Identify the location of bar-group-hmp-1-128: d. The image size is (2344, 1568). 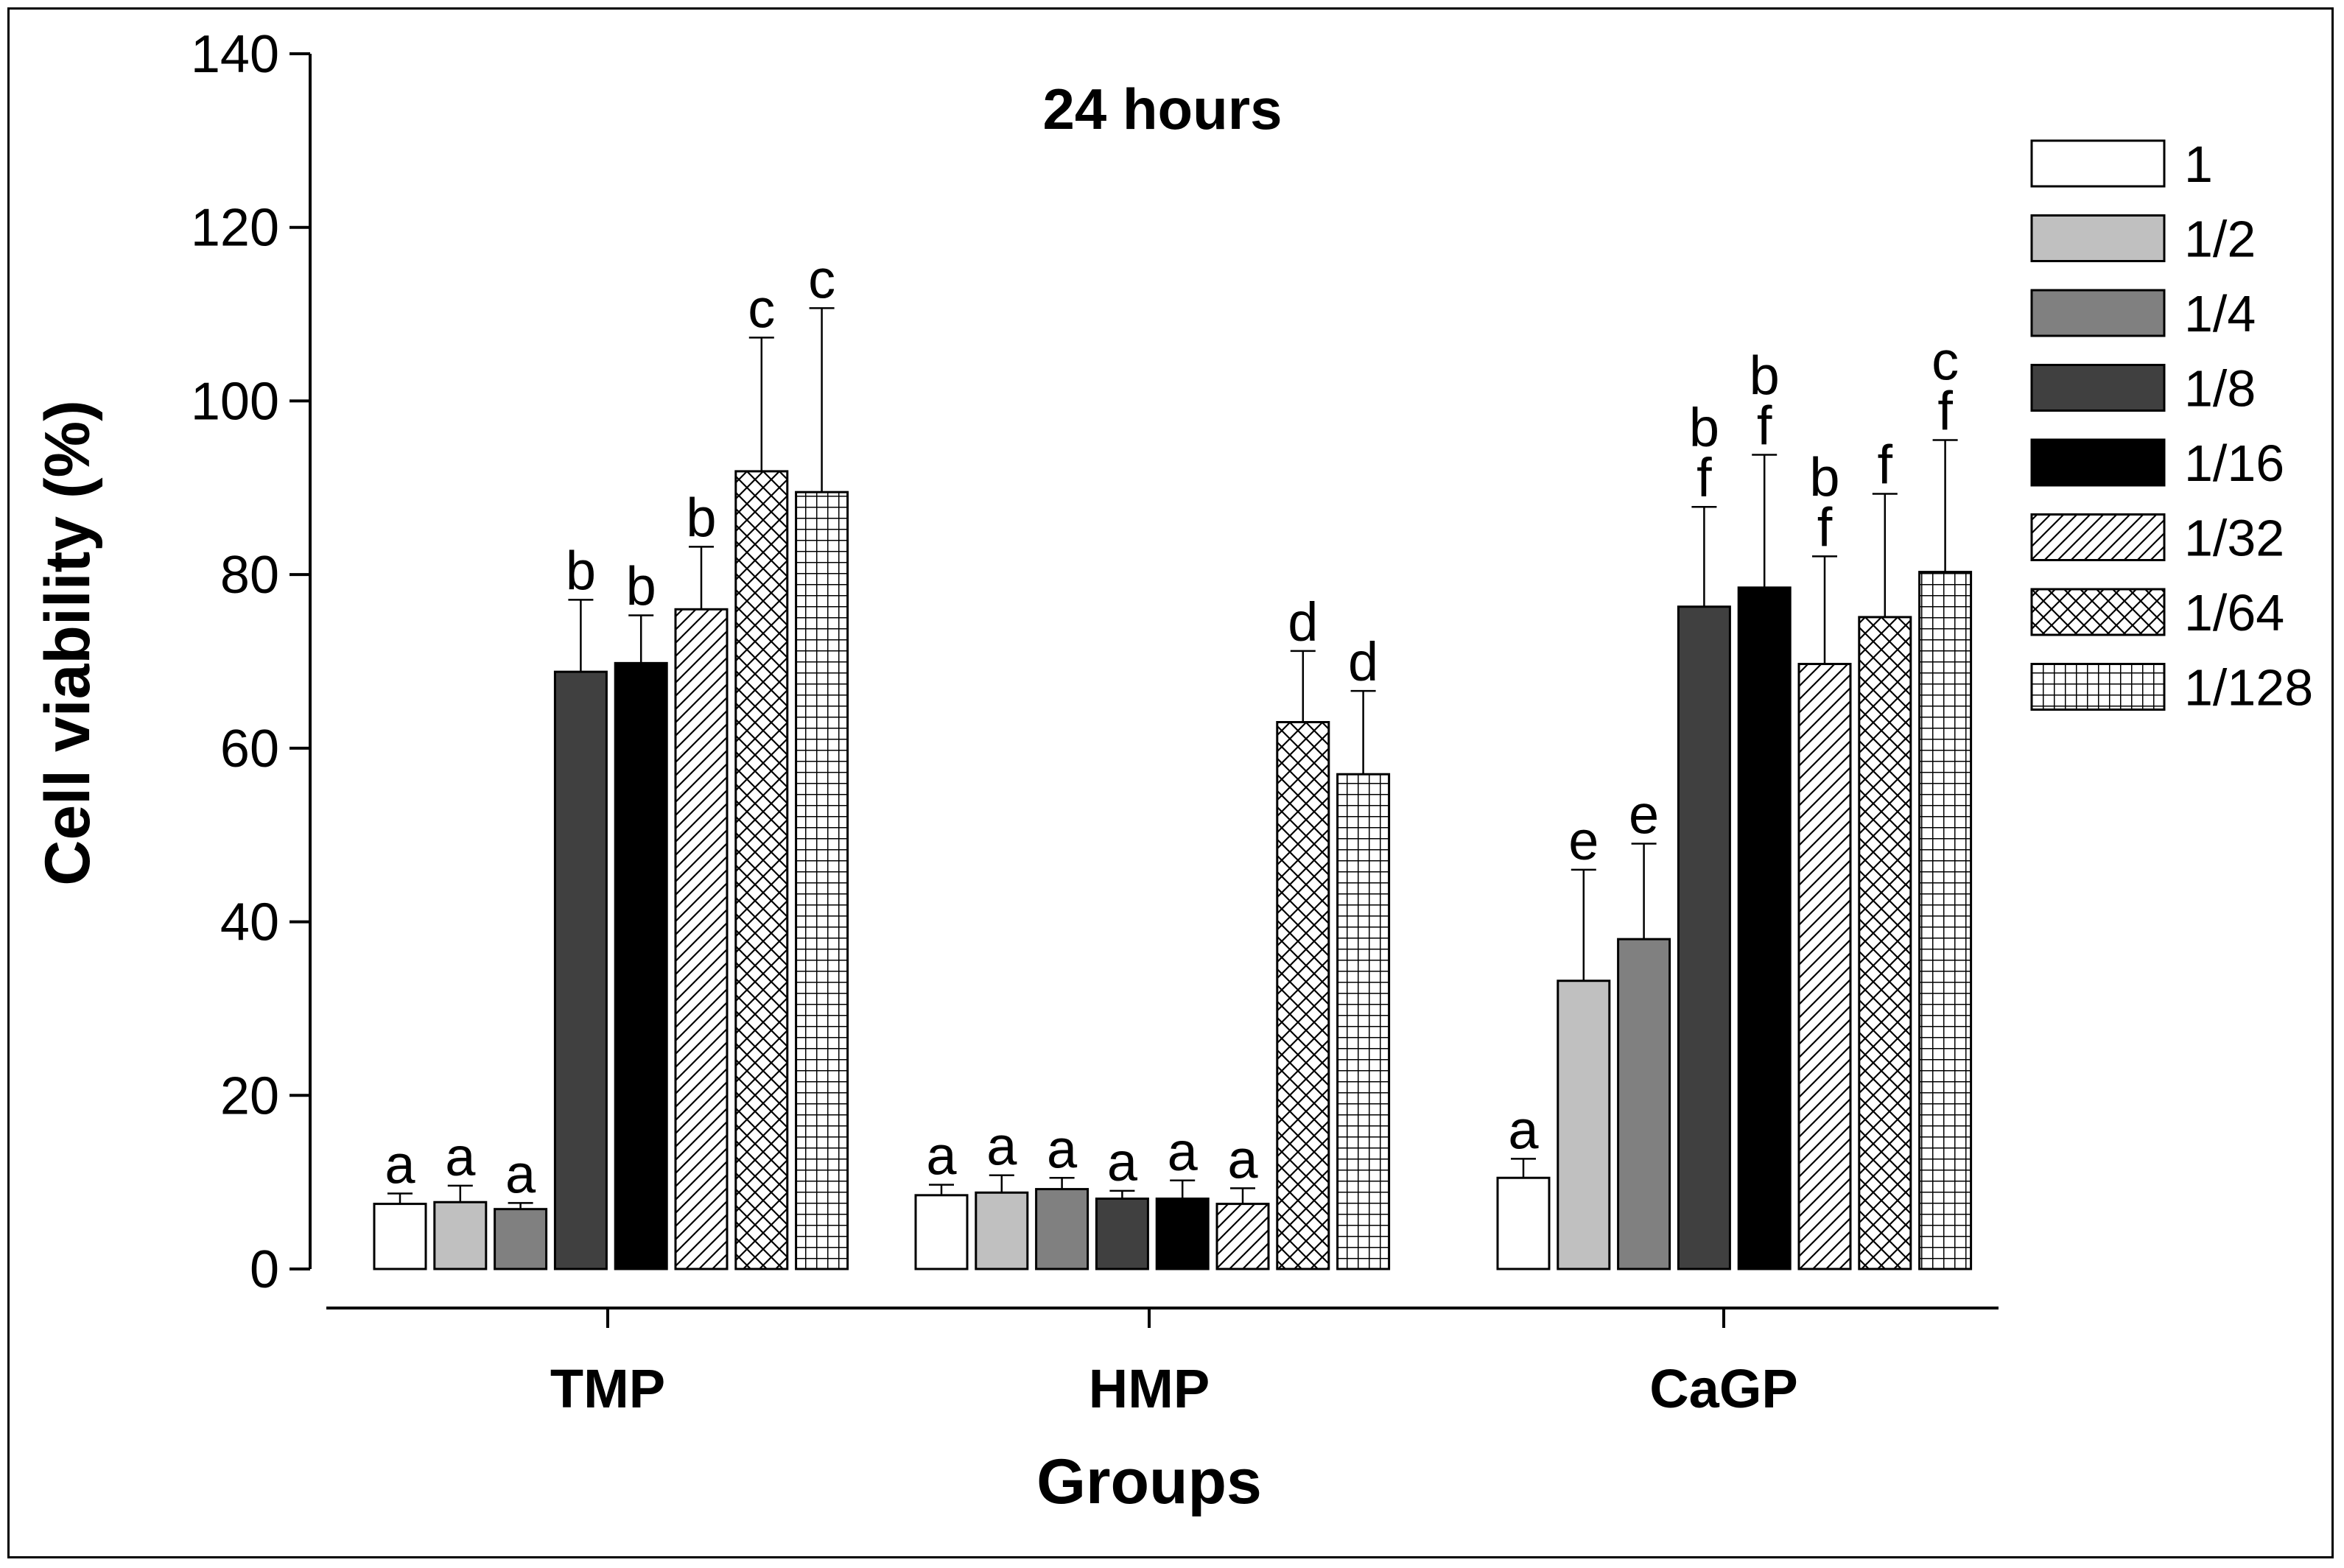
(1363, 950).